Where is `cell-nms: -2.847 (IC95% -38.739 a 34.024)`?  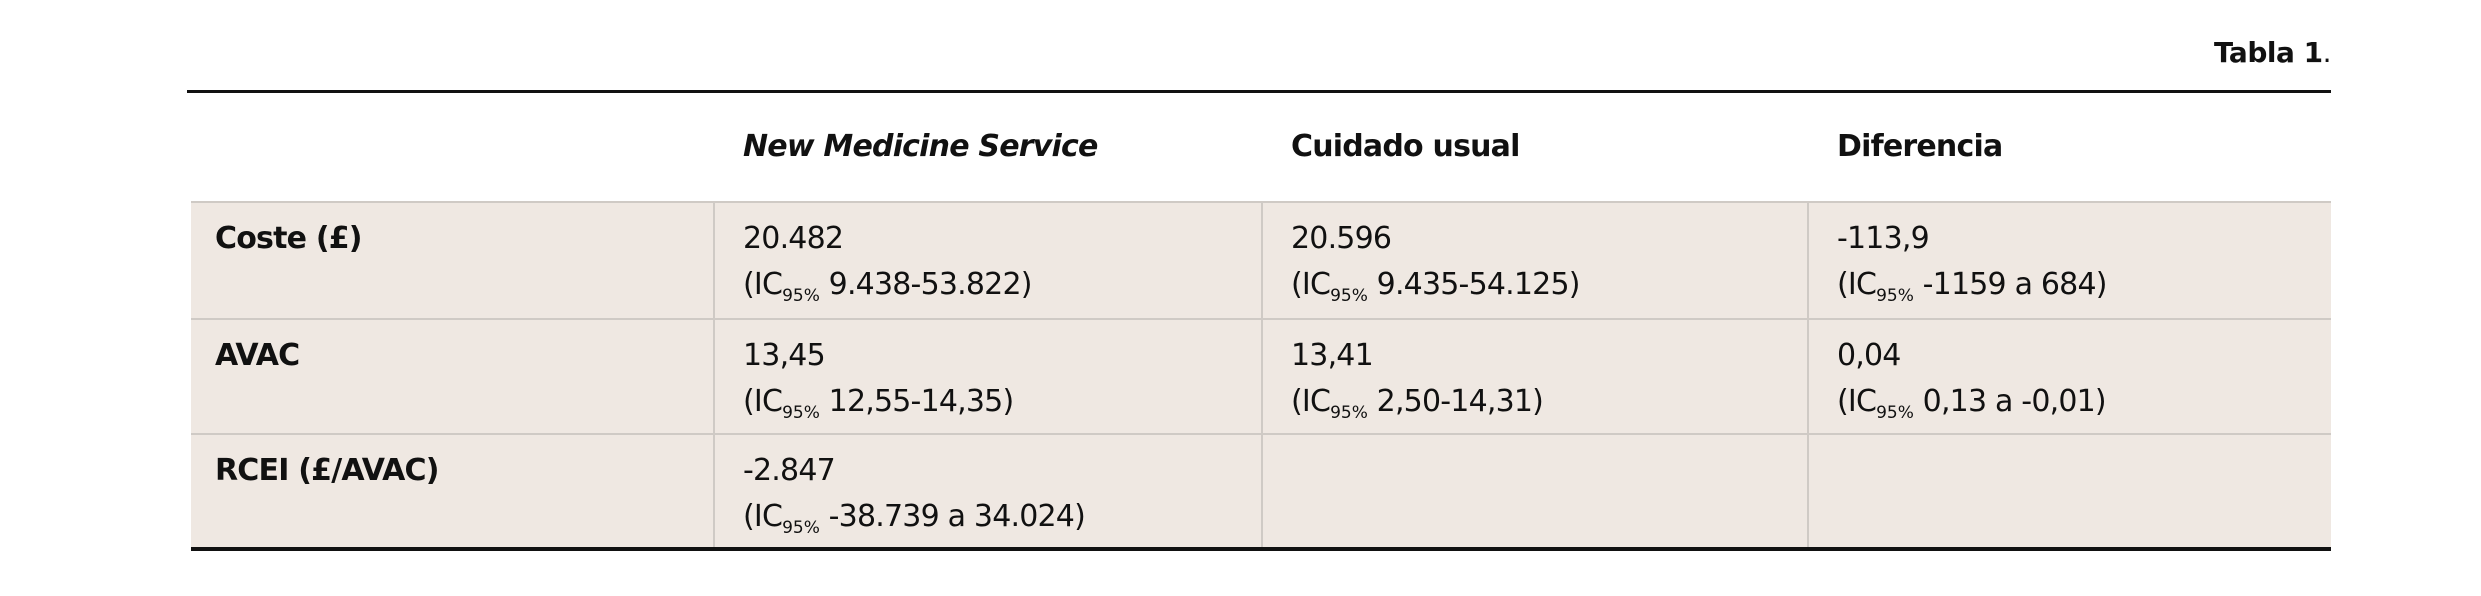 cell-nms: -2.847 (IC95% -38.739 a 34.024) is located at coordinates (987, 491).